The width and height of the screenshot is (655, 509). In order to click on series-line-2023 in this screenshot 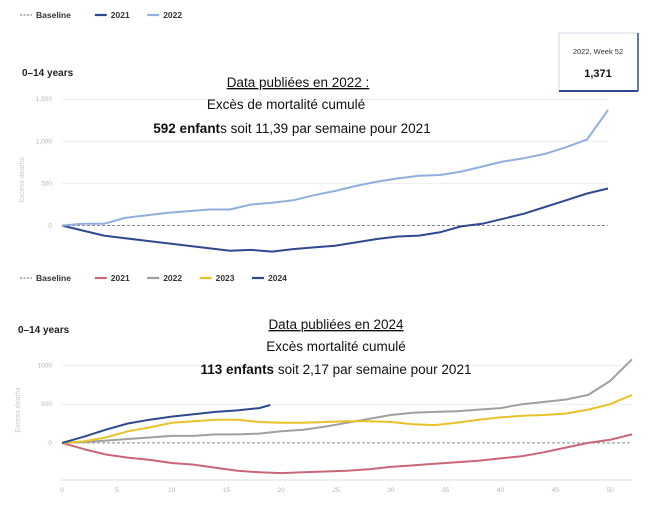, I will do `click(347, 418)`.